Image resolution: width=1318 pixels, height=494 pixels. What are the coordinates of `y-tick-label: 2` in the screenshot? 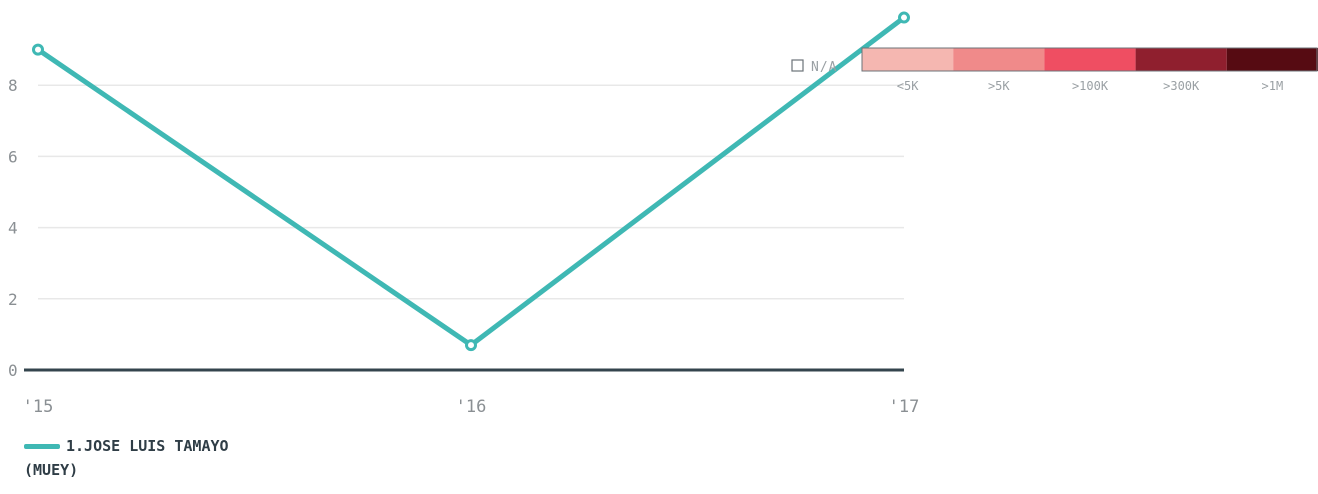 It's located at (13, 299).